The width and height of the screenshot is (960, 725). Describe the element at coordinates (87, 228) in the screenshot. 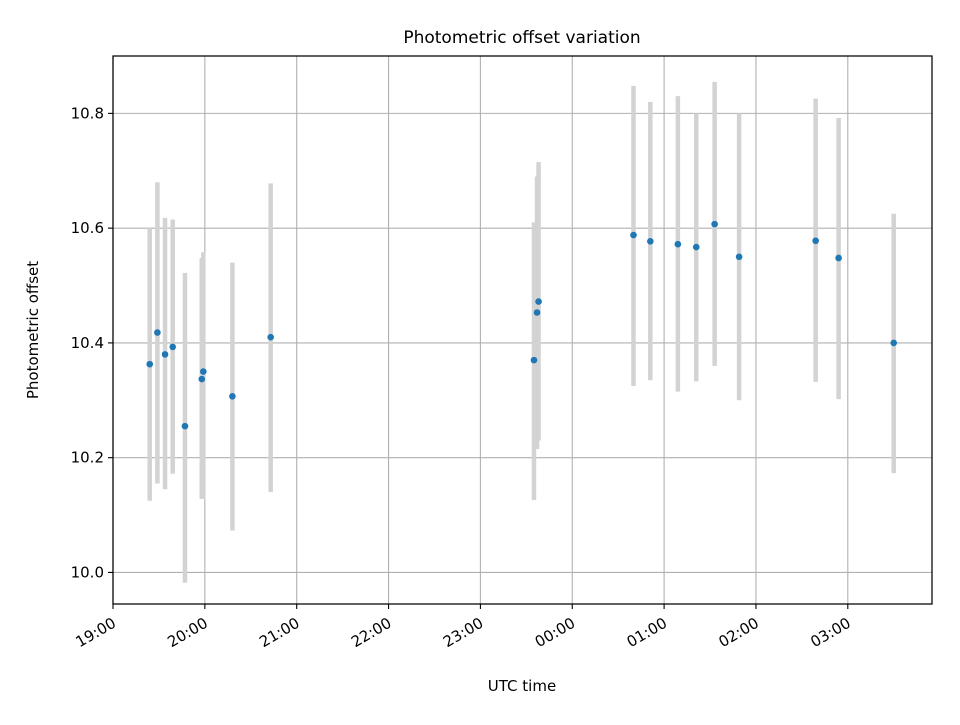

I see `y-tick-label: 10.6` at that location.